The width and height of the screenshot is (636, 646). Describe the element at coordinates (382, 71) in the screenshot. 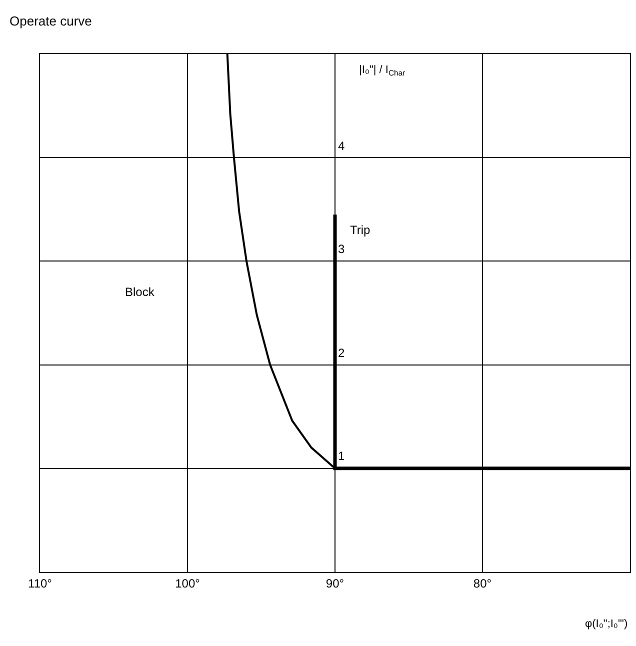

I see `y-axis-title: |I₀"| / I$_{Char}$` at that location.